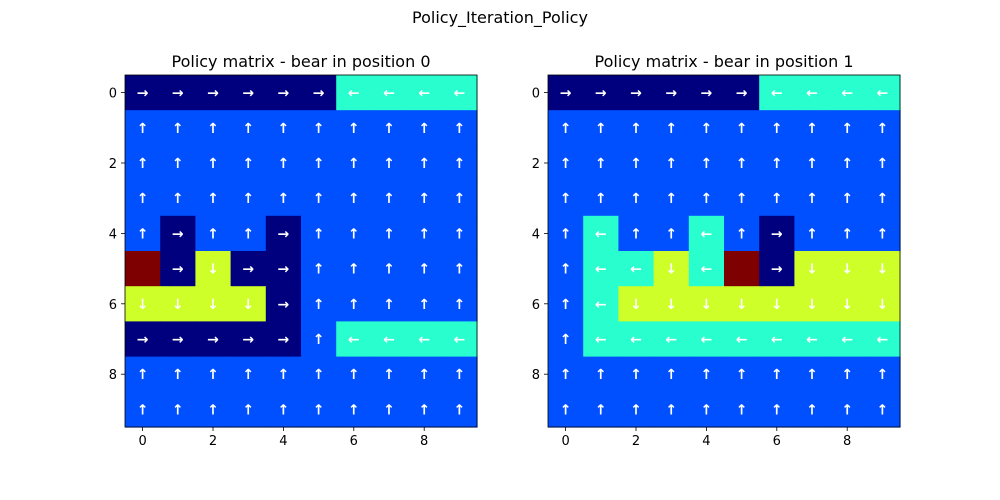 The width and height of the screenshot is (1000, 500). What do you see at coordinates (777, 441) in the screenshot?
I see `x-tick-label: 6` at bounding box center [777, 441].